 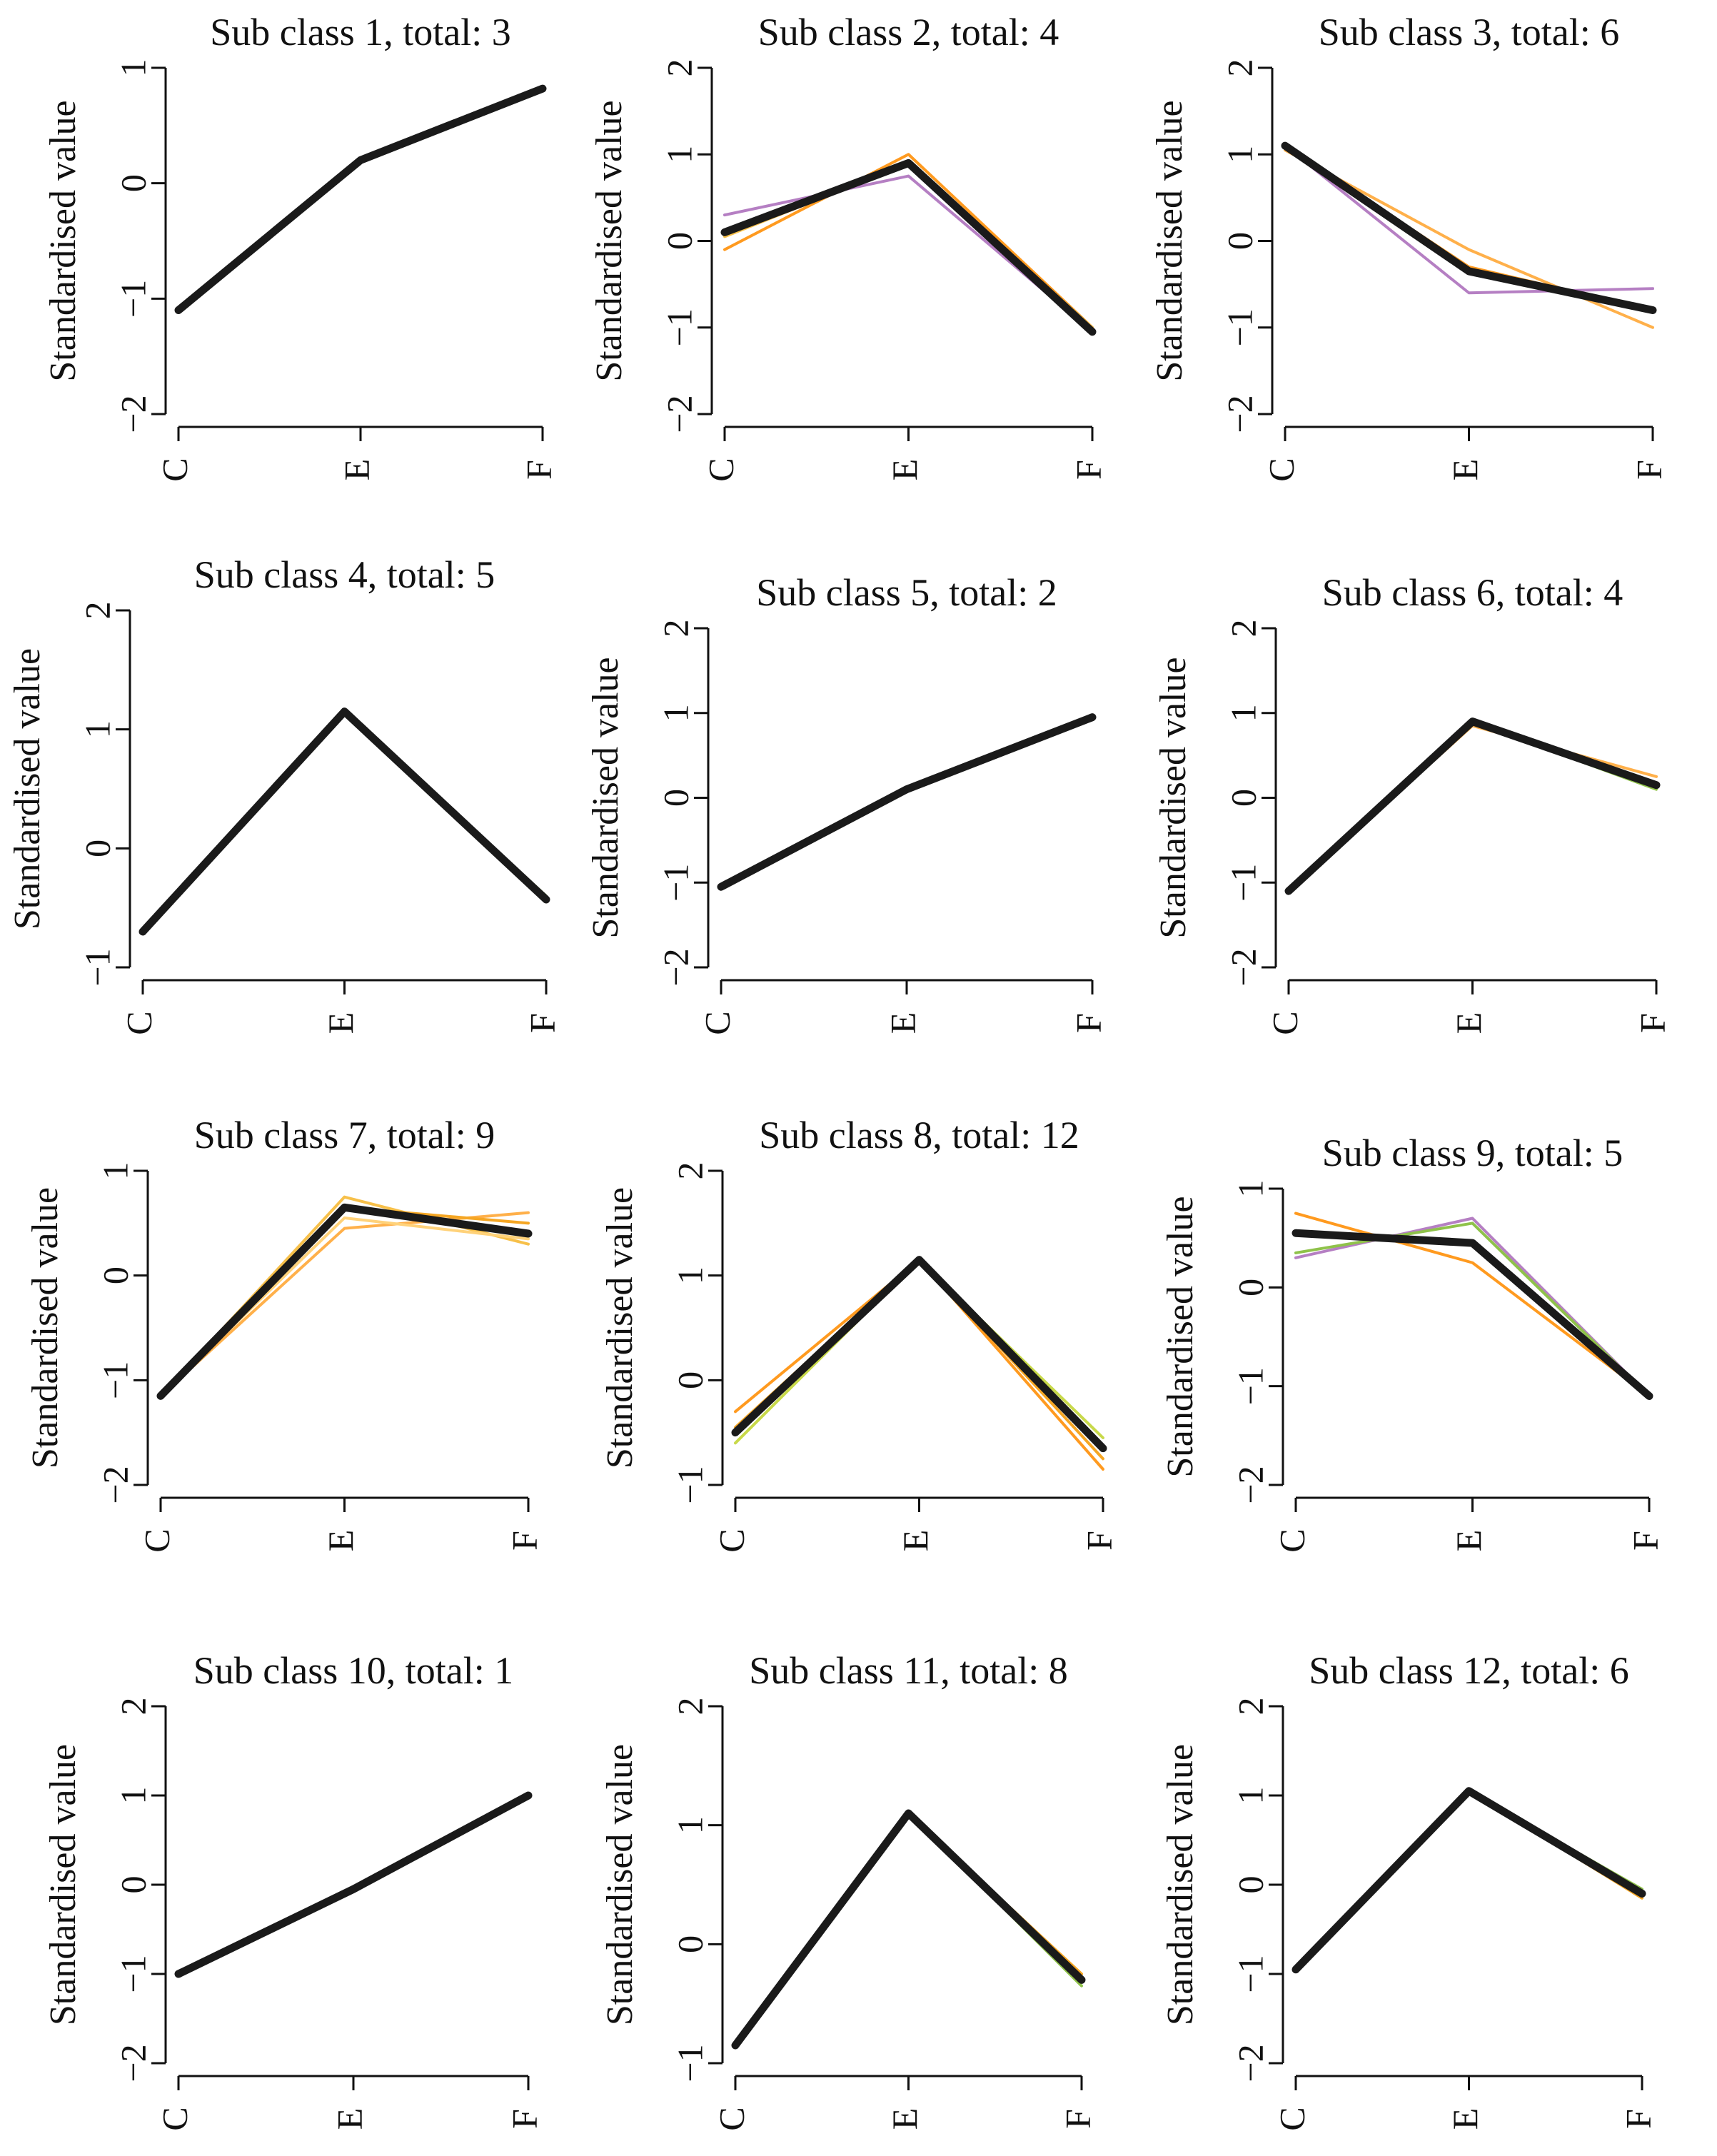 I want to click on panel-title: Sub class 3, total: 6, so click(x=1469, y=32).